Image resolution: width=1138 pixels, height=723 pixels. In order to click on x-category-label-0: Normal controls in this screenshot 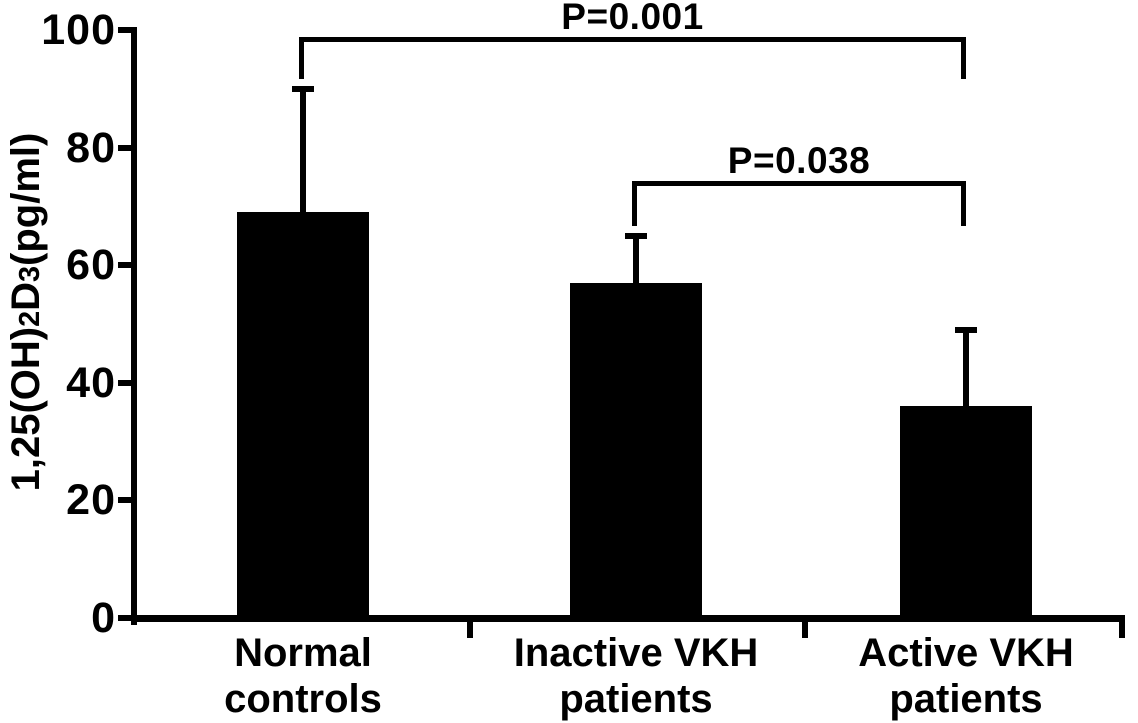, I will do `click(303, 676)`.